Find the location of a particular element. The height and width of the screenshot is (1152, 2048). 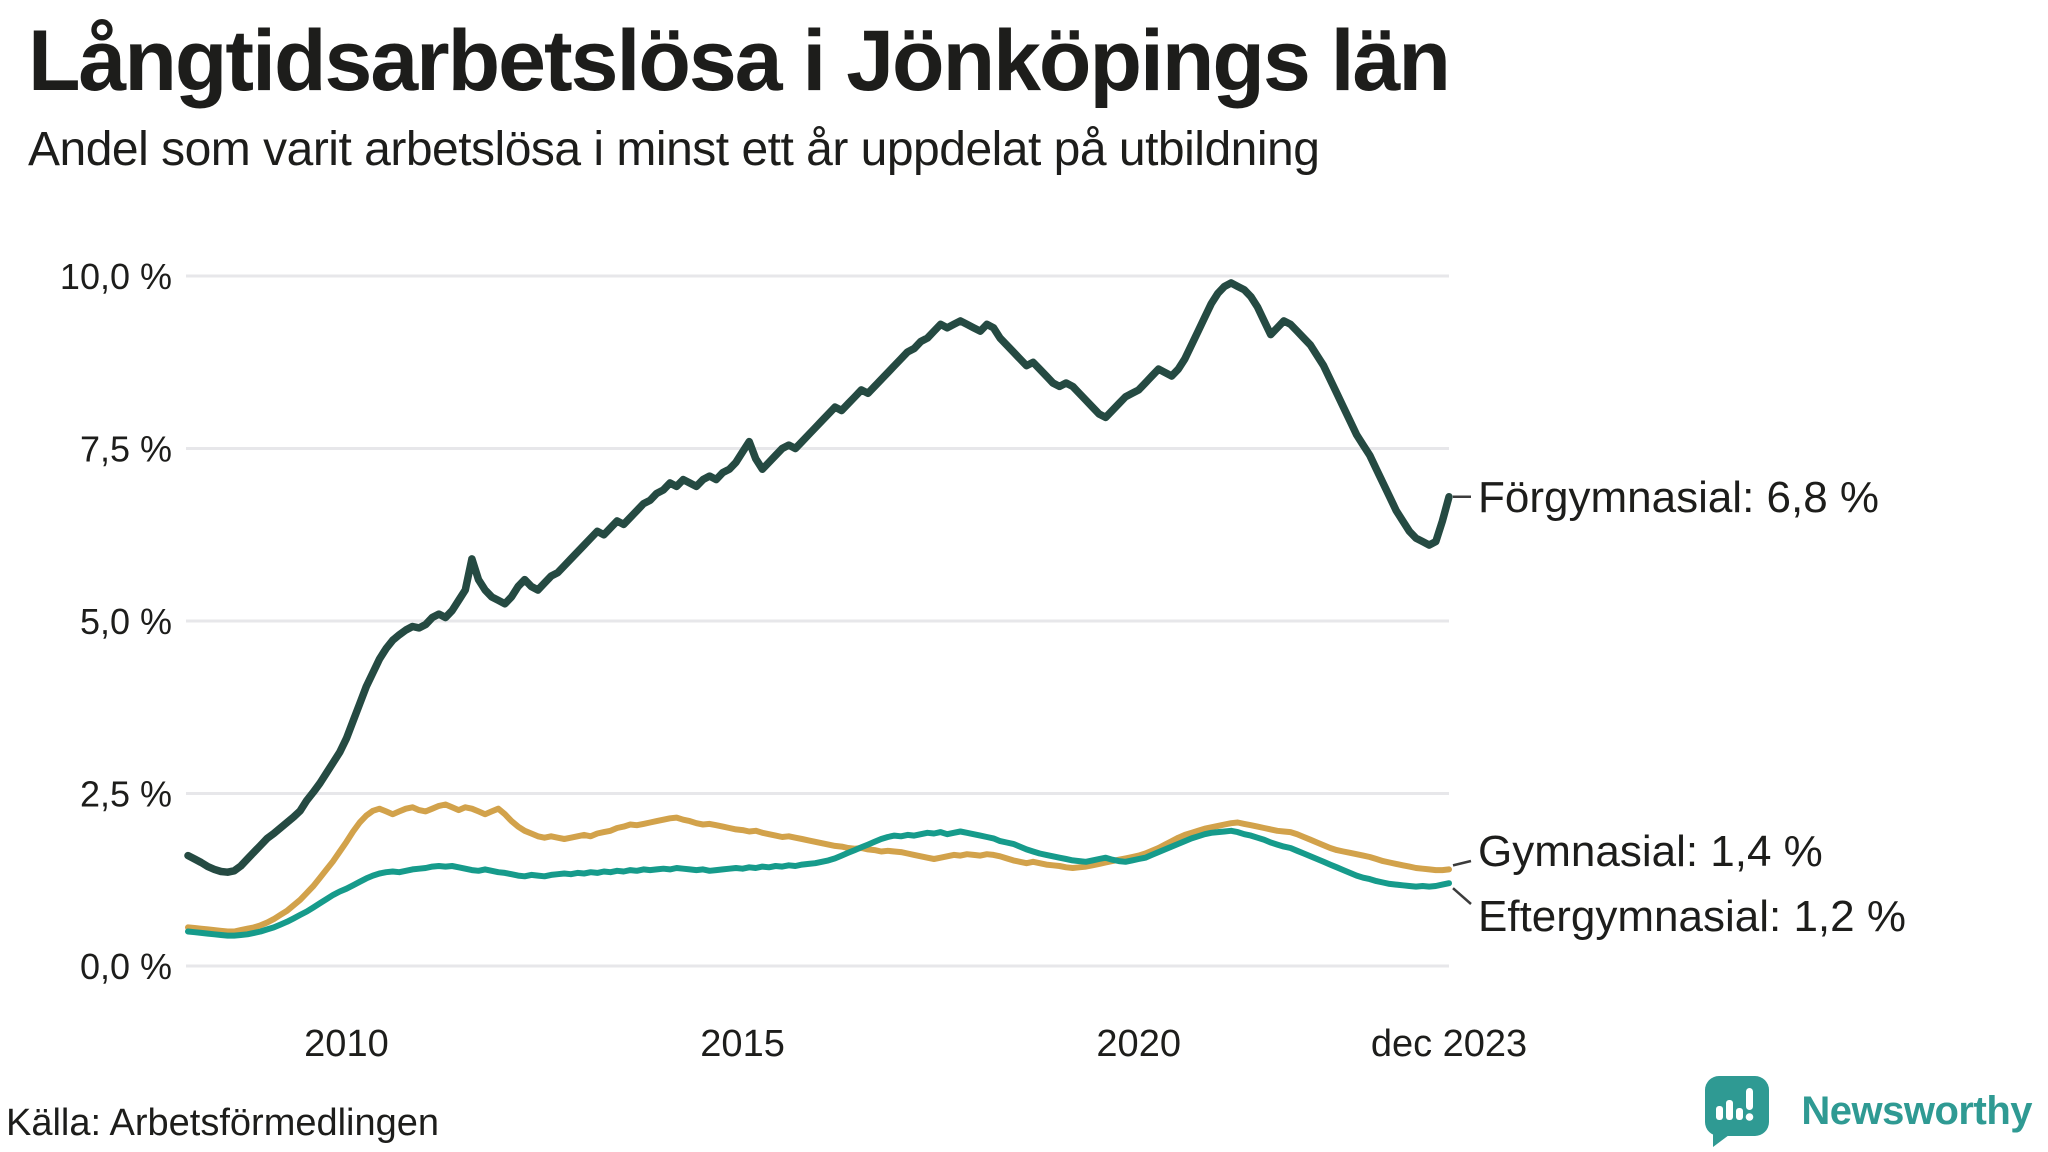

branding: Newsworthy is located at coordinates (1867, 1111).